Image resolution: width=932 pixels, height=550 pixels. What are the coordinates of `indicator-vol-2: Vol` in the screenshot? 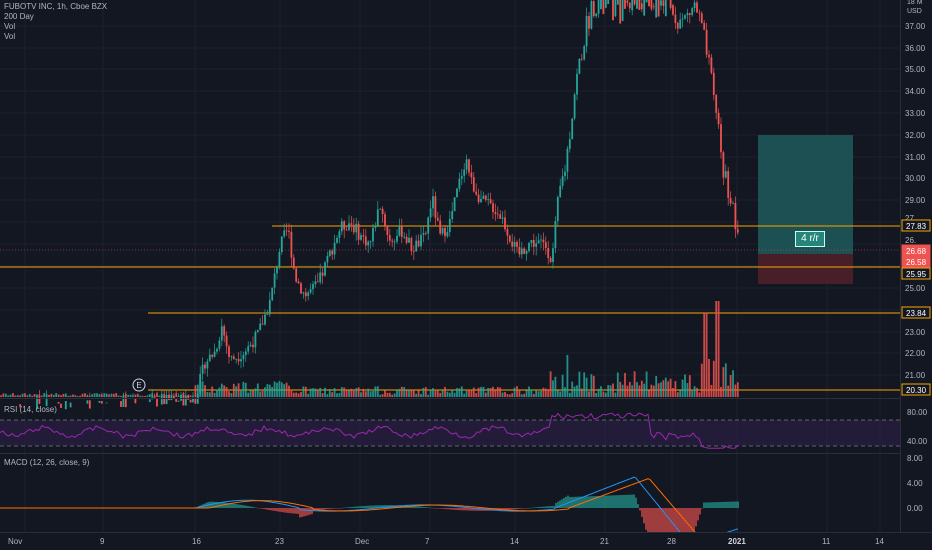 It's located at (10, 36).